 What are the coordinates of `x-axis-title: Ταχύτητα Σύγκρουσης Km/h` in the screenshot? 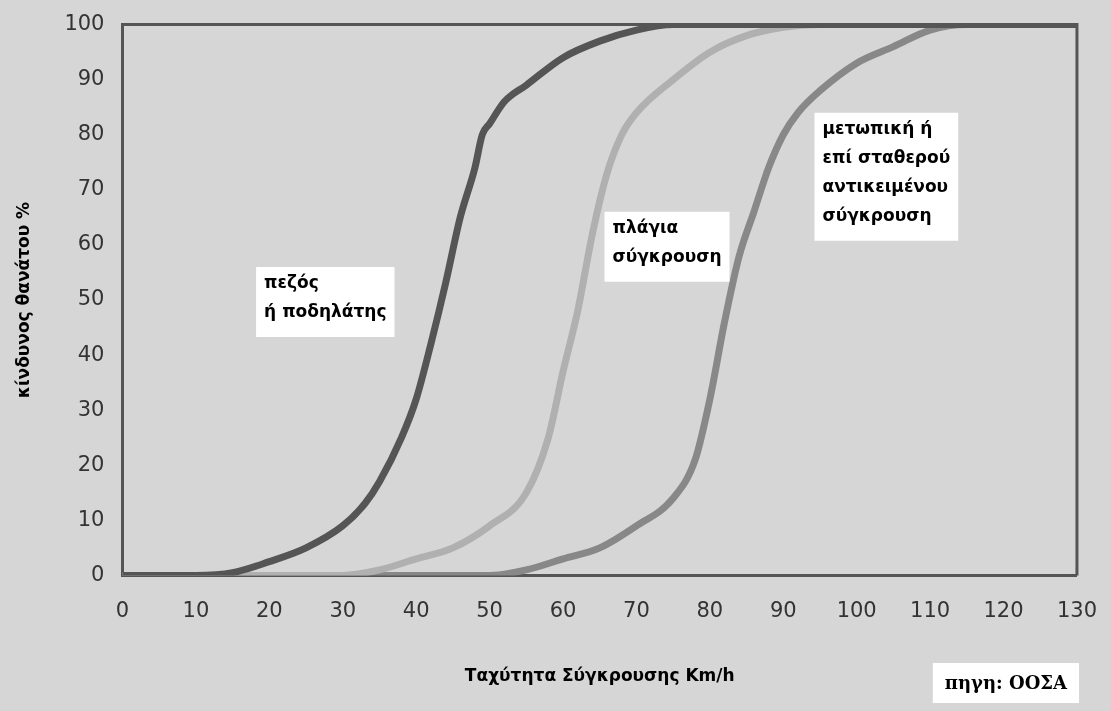 It's located at (599, 675).